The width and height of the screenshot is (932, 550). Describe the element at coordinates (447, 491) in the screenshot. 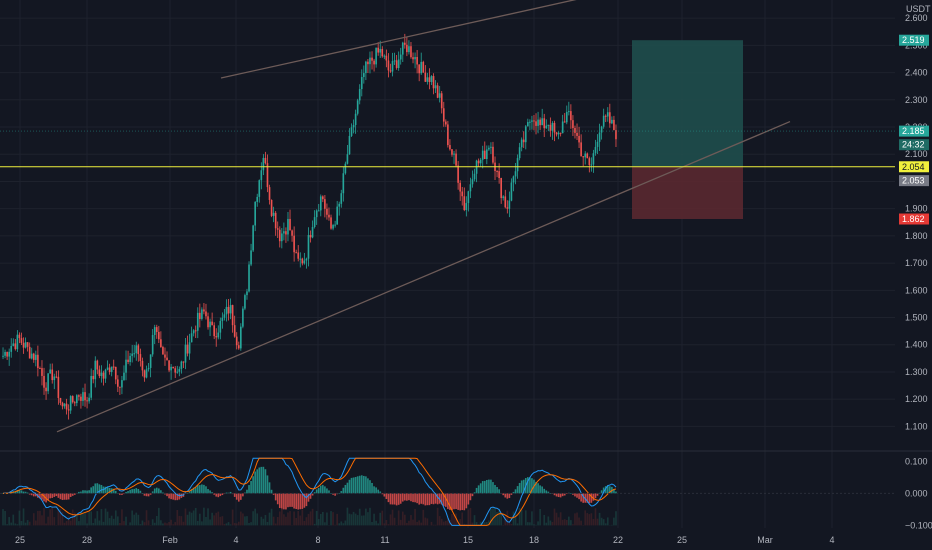

I see `macd-indicator` at that location.